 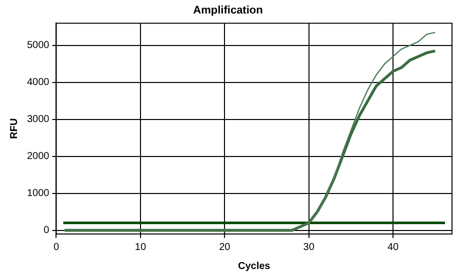 I want to click on y-tick-label: 0, so click(x=47, y=230).